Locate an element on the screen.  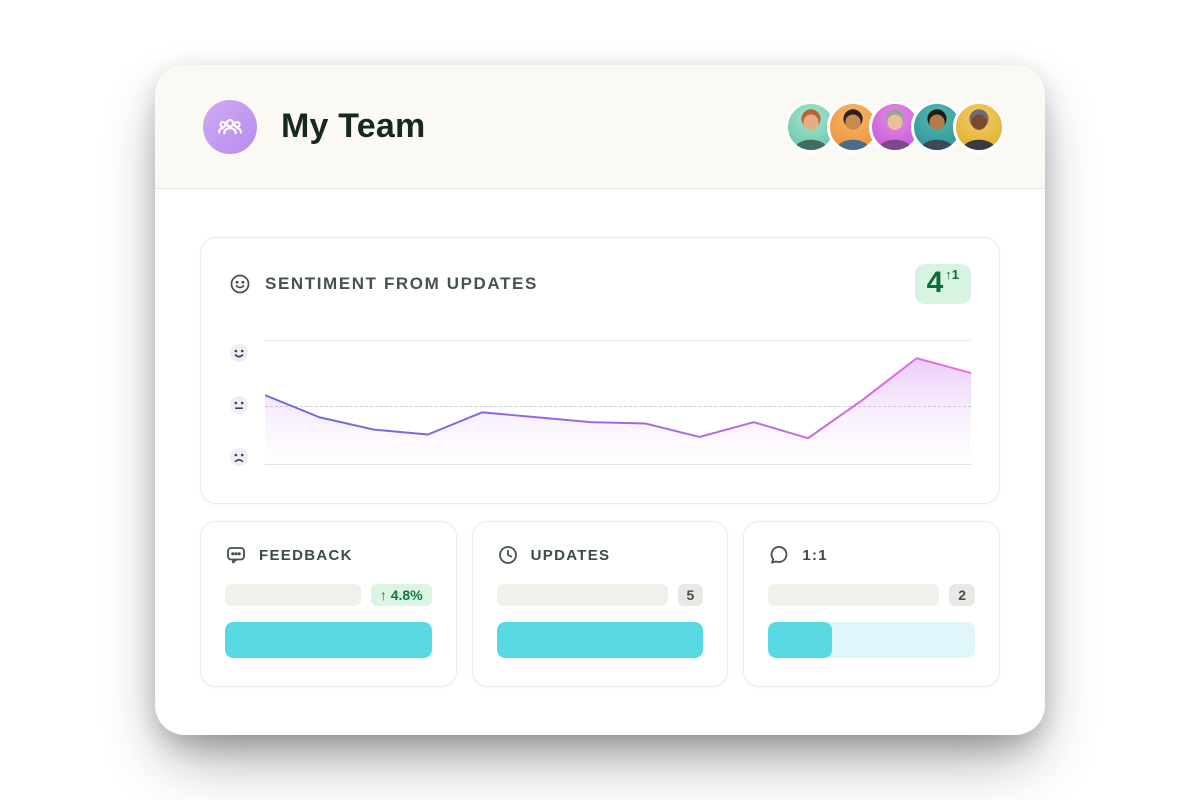
stat-card-updates: UPDATES 5 is located at coordinates (600, 604).